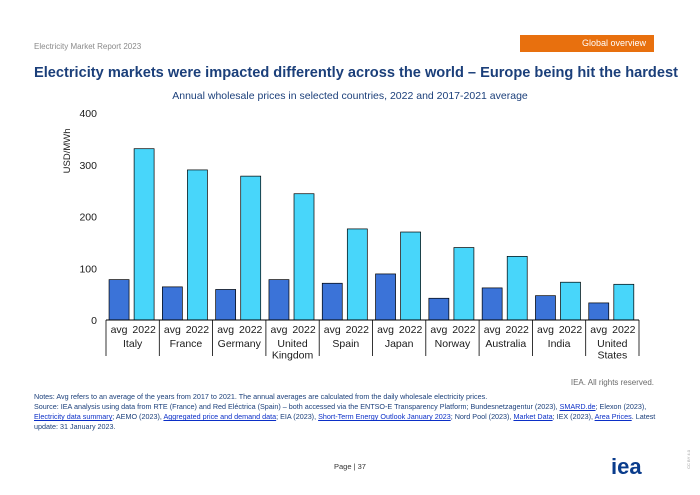 The image size is (700, 495). Describe the element at coordinates (453, 344) in the screenshot. I see `x-category-label: Norway` at that location.